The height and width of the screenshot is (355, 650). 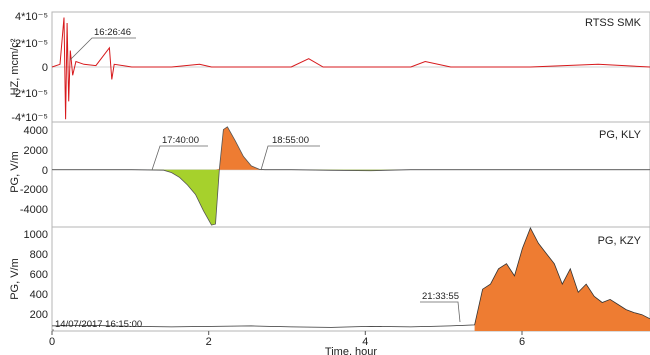 What do you see at coordinates (351, 350) in the screenshot?
I see `x-axis-label: Time, hour` at bounding box center [351, 350].